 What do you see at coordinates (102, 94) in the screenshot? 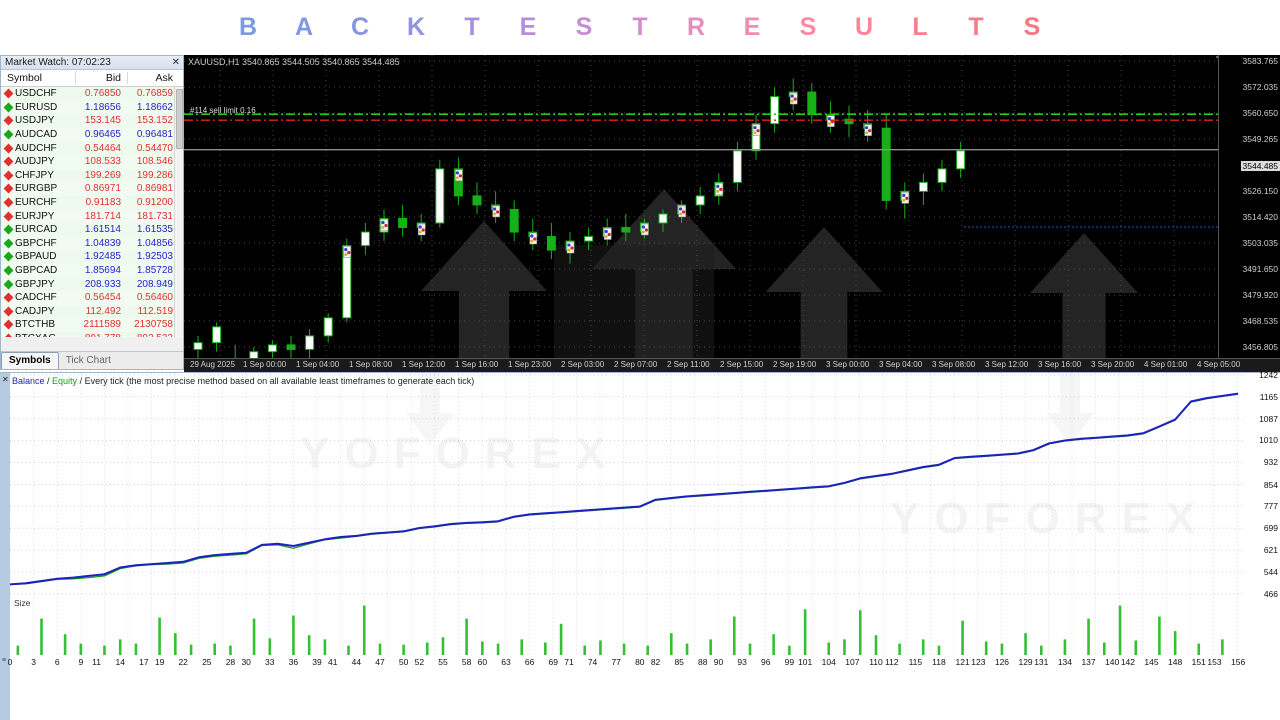
I see `bid-cell: 0.76850` at bounding box center [102, 94].